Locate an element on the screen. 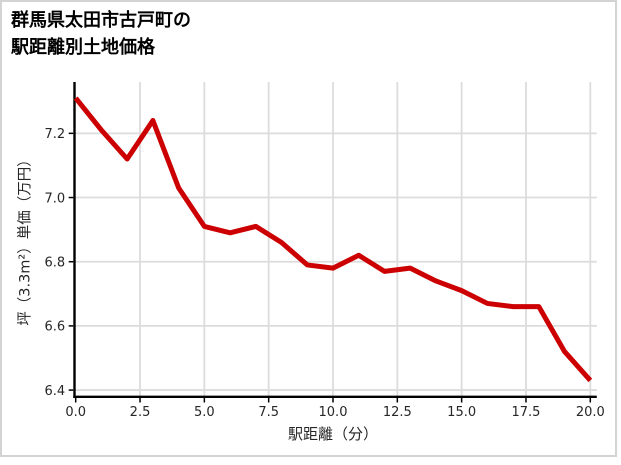  x-tick-label: 10.0 is located at coordinates (333, 412).